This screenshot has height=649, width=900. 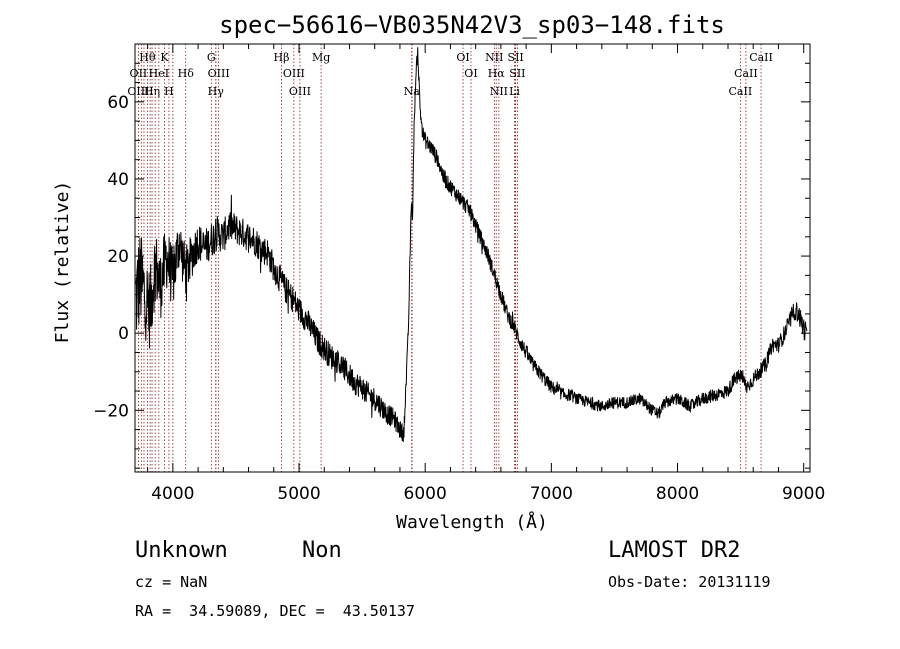 I want to click on marker-label: HeI, so click(x=159, y=73).